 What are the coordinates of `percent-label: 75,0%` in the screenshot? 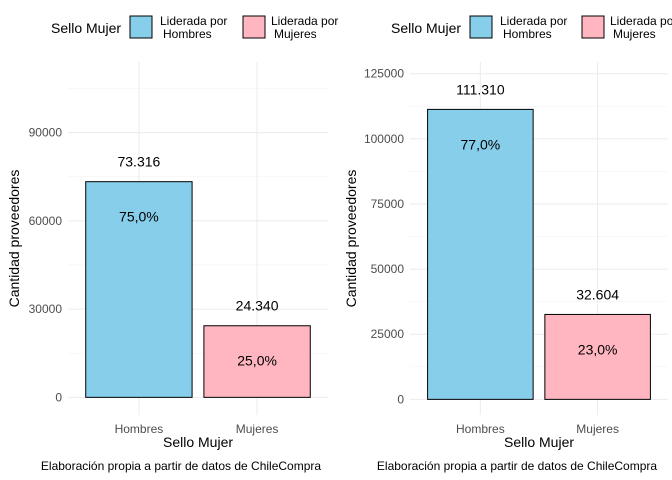 It's located at (139, 217).